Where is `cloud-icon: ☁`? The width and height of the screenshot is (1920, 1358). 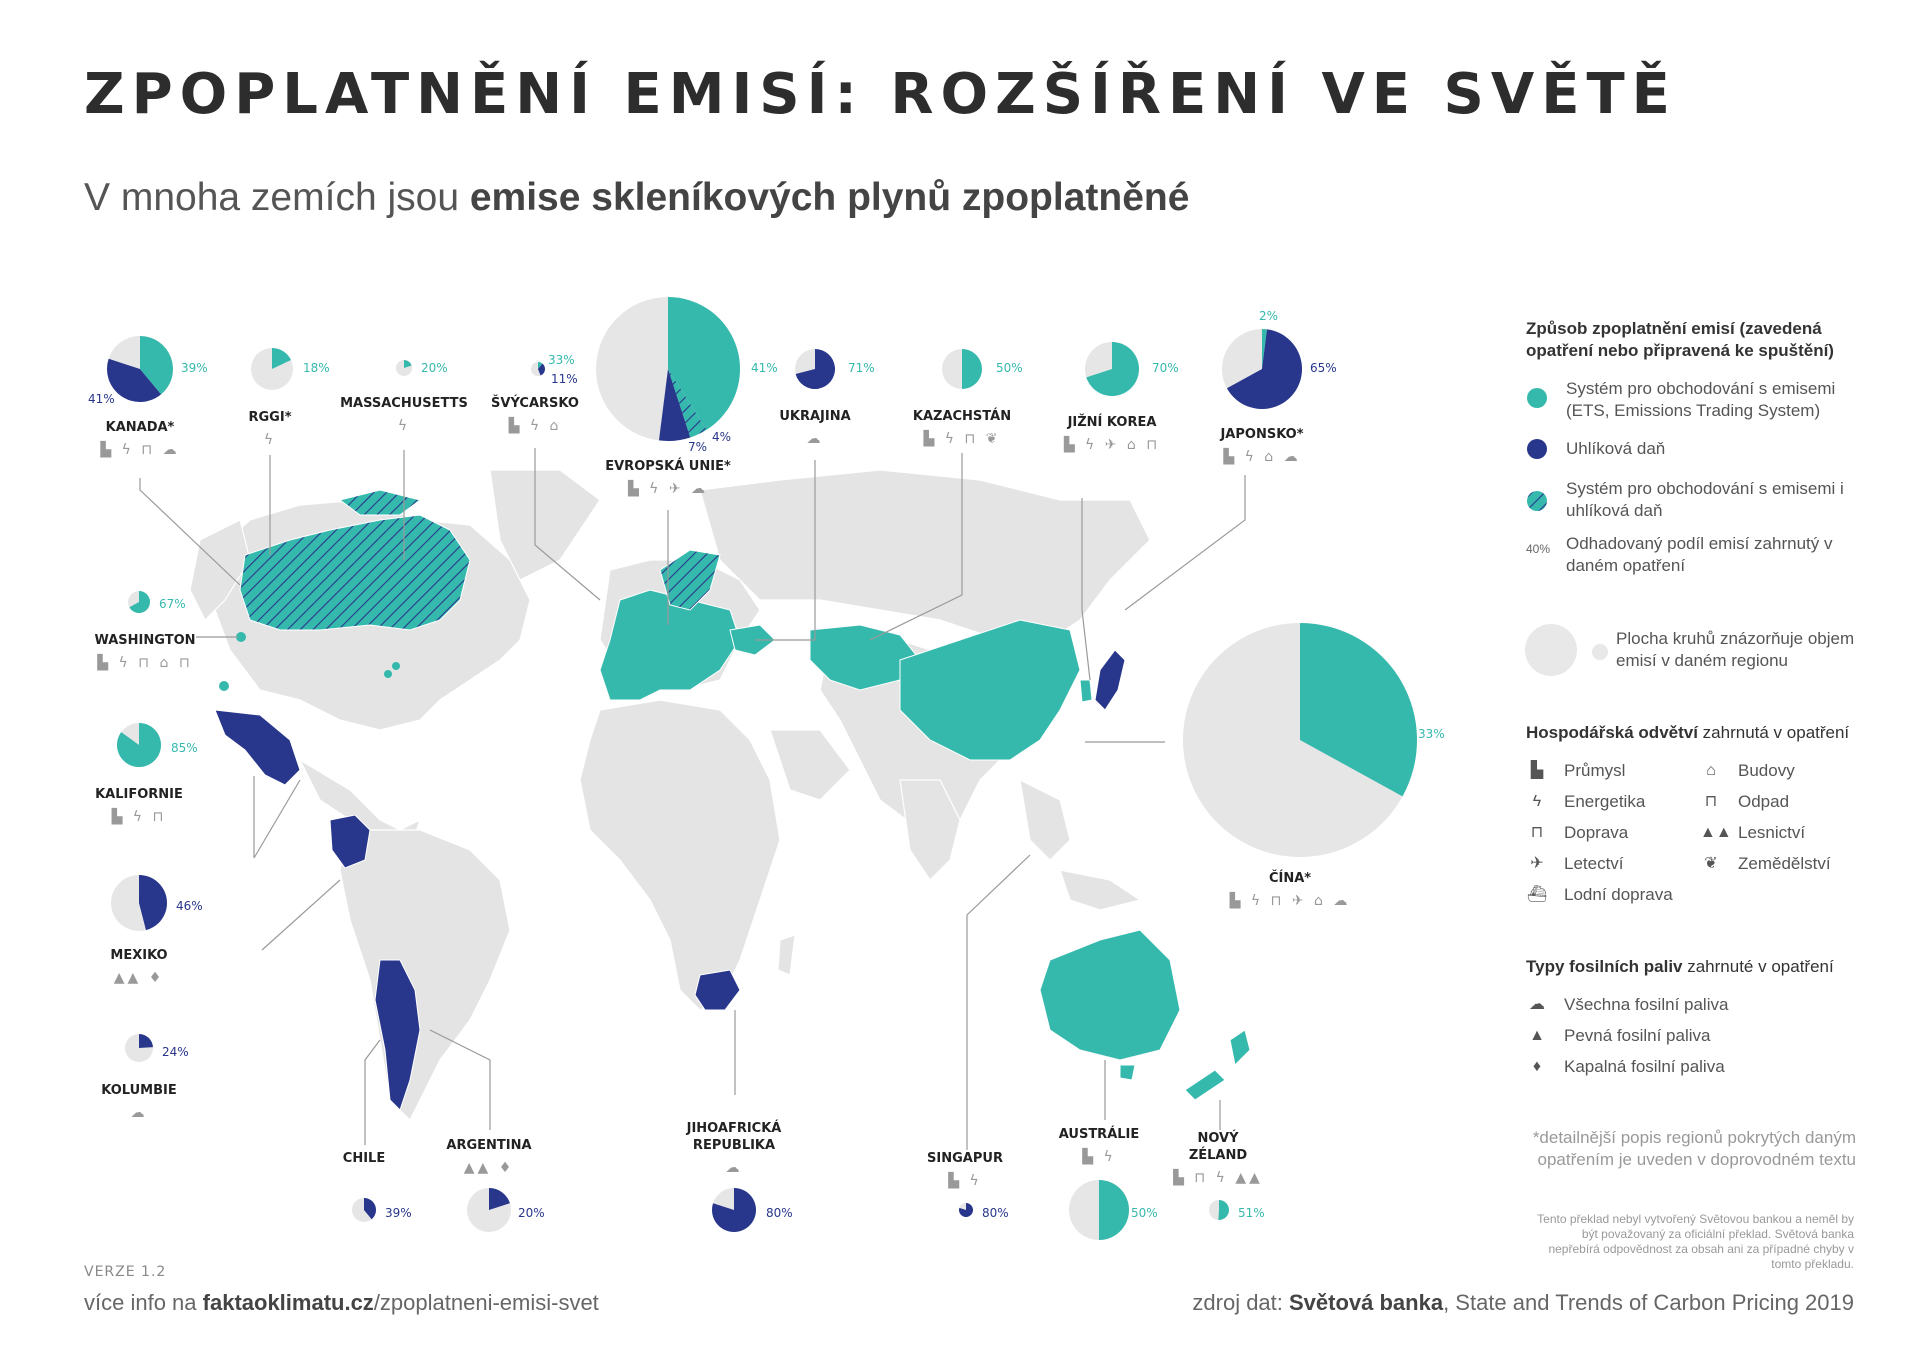
cloud-icon: ☁ is located at coordinates (1537, 1004).